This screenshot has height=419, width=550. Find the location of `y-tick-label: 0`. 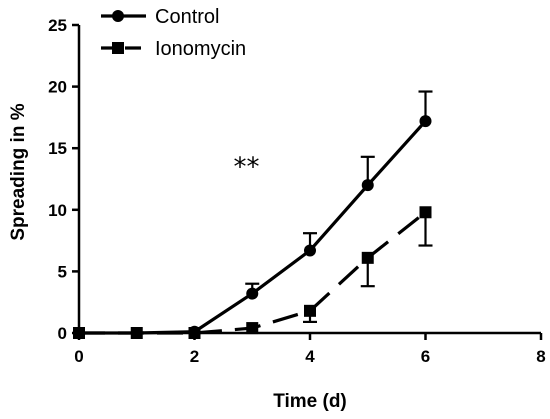

y-tick-label: 0 is located at coordinates (62, 333).